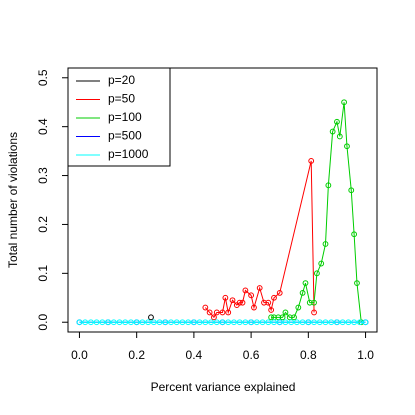 The height and width of the screenshot is (415, 415). Describe the element at coordinates (136, 355) in the screenshot. I see `x-tick-label: 0.2` at that location.